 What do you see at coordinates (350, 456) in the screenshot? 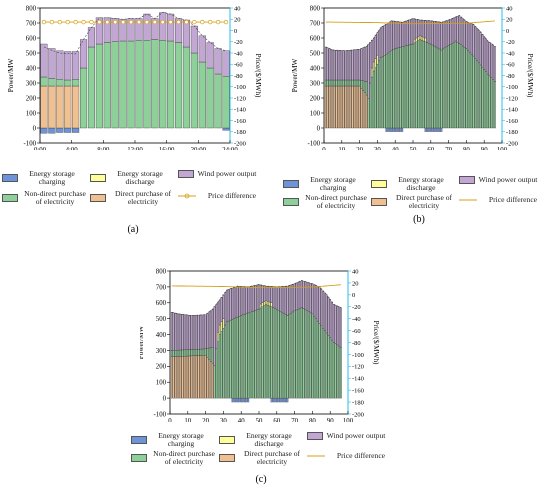
I see `legend-item-price: Price difference` at bounding box center [350, 456].